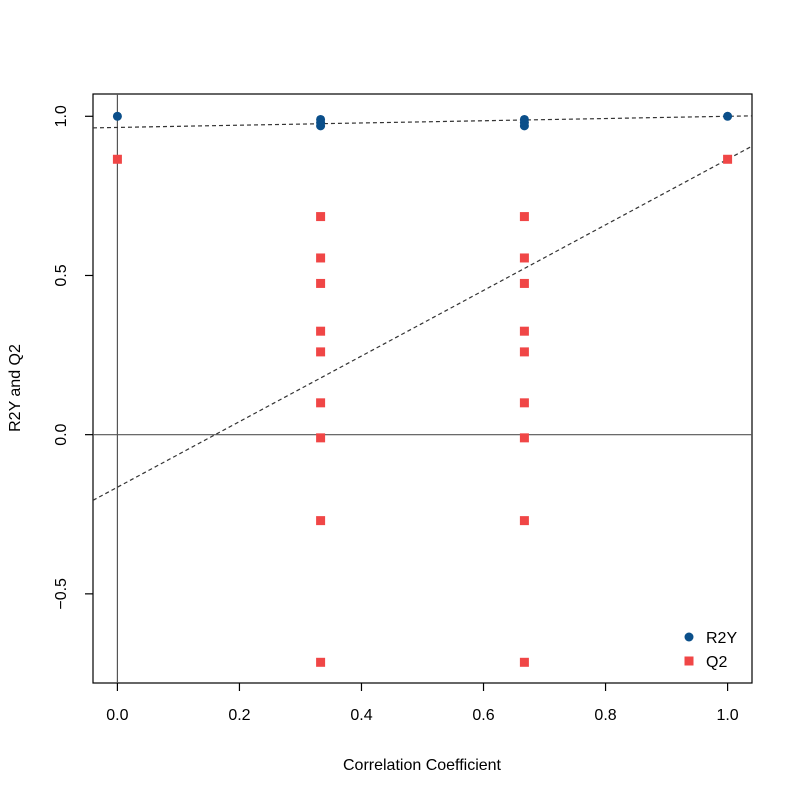 This screenshot has height=800, width=800. I want to click on legend-r2y-label: R2Y, so click(721, 638).